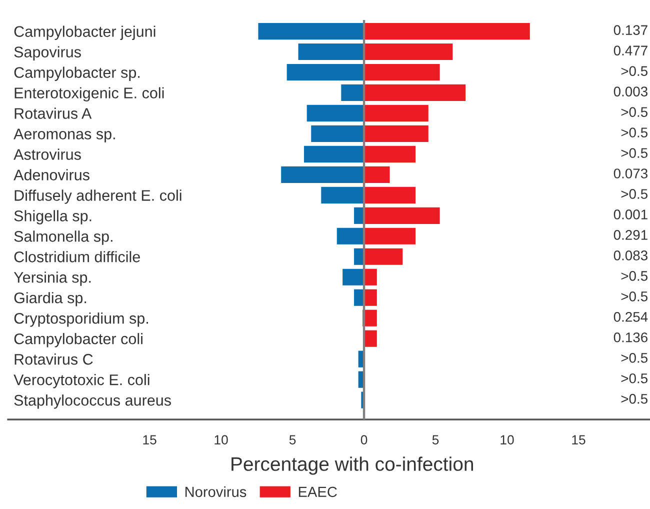 This screenshot has height=509, width=650. I want to click on y-tick-label: Giardia sp., so click(50, 299).